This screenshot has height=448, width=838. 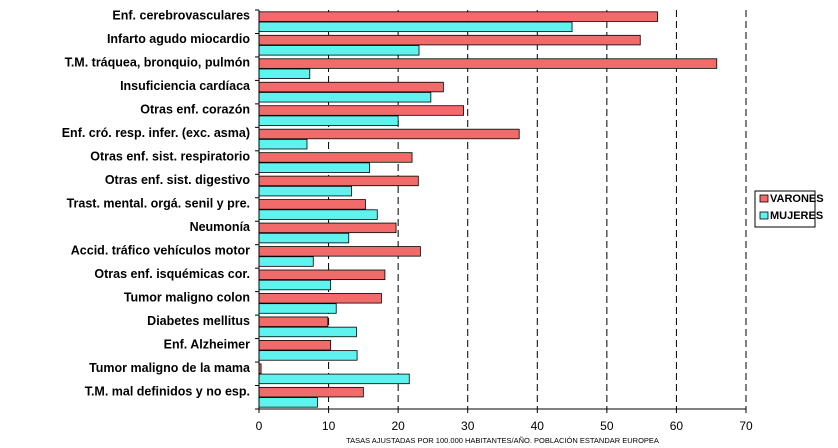 I want to click on x-tick-label: 10, so click(x=329, y=426).